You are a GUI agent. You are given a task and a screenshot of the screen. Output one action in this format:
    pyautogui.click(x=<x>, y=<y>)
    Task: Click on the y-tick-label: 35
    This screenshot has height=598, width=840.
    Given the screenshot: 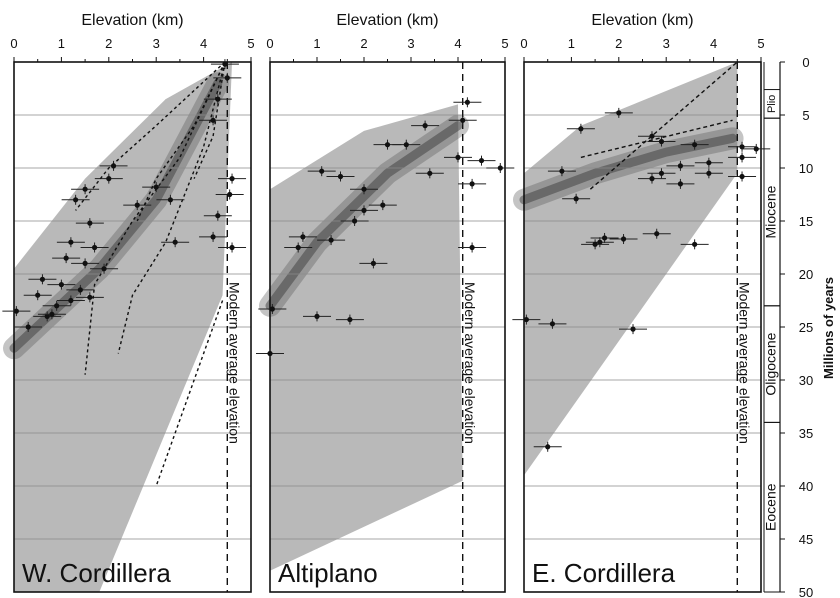 What is the action you would take?
    pyautogui.click(x=806, y=433)
    